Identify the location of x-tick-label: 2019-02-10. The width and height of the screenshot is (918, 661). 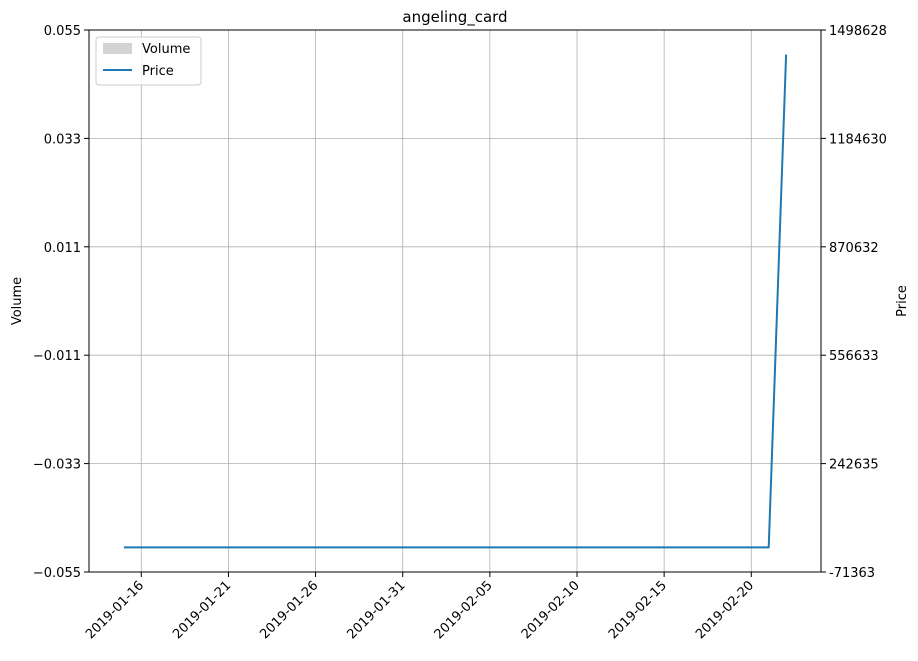
(551, 610).